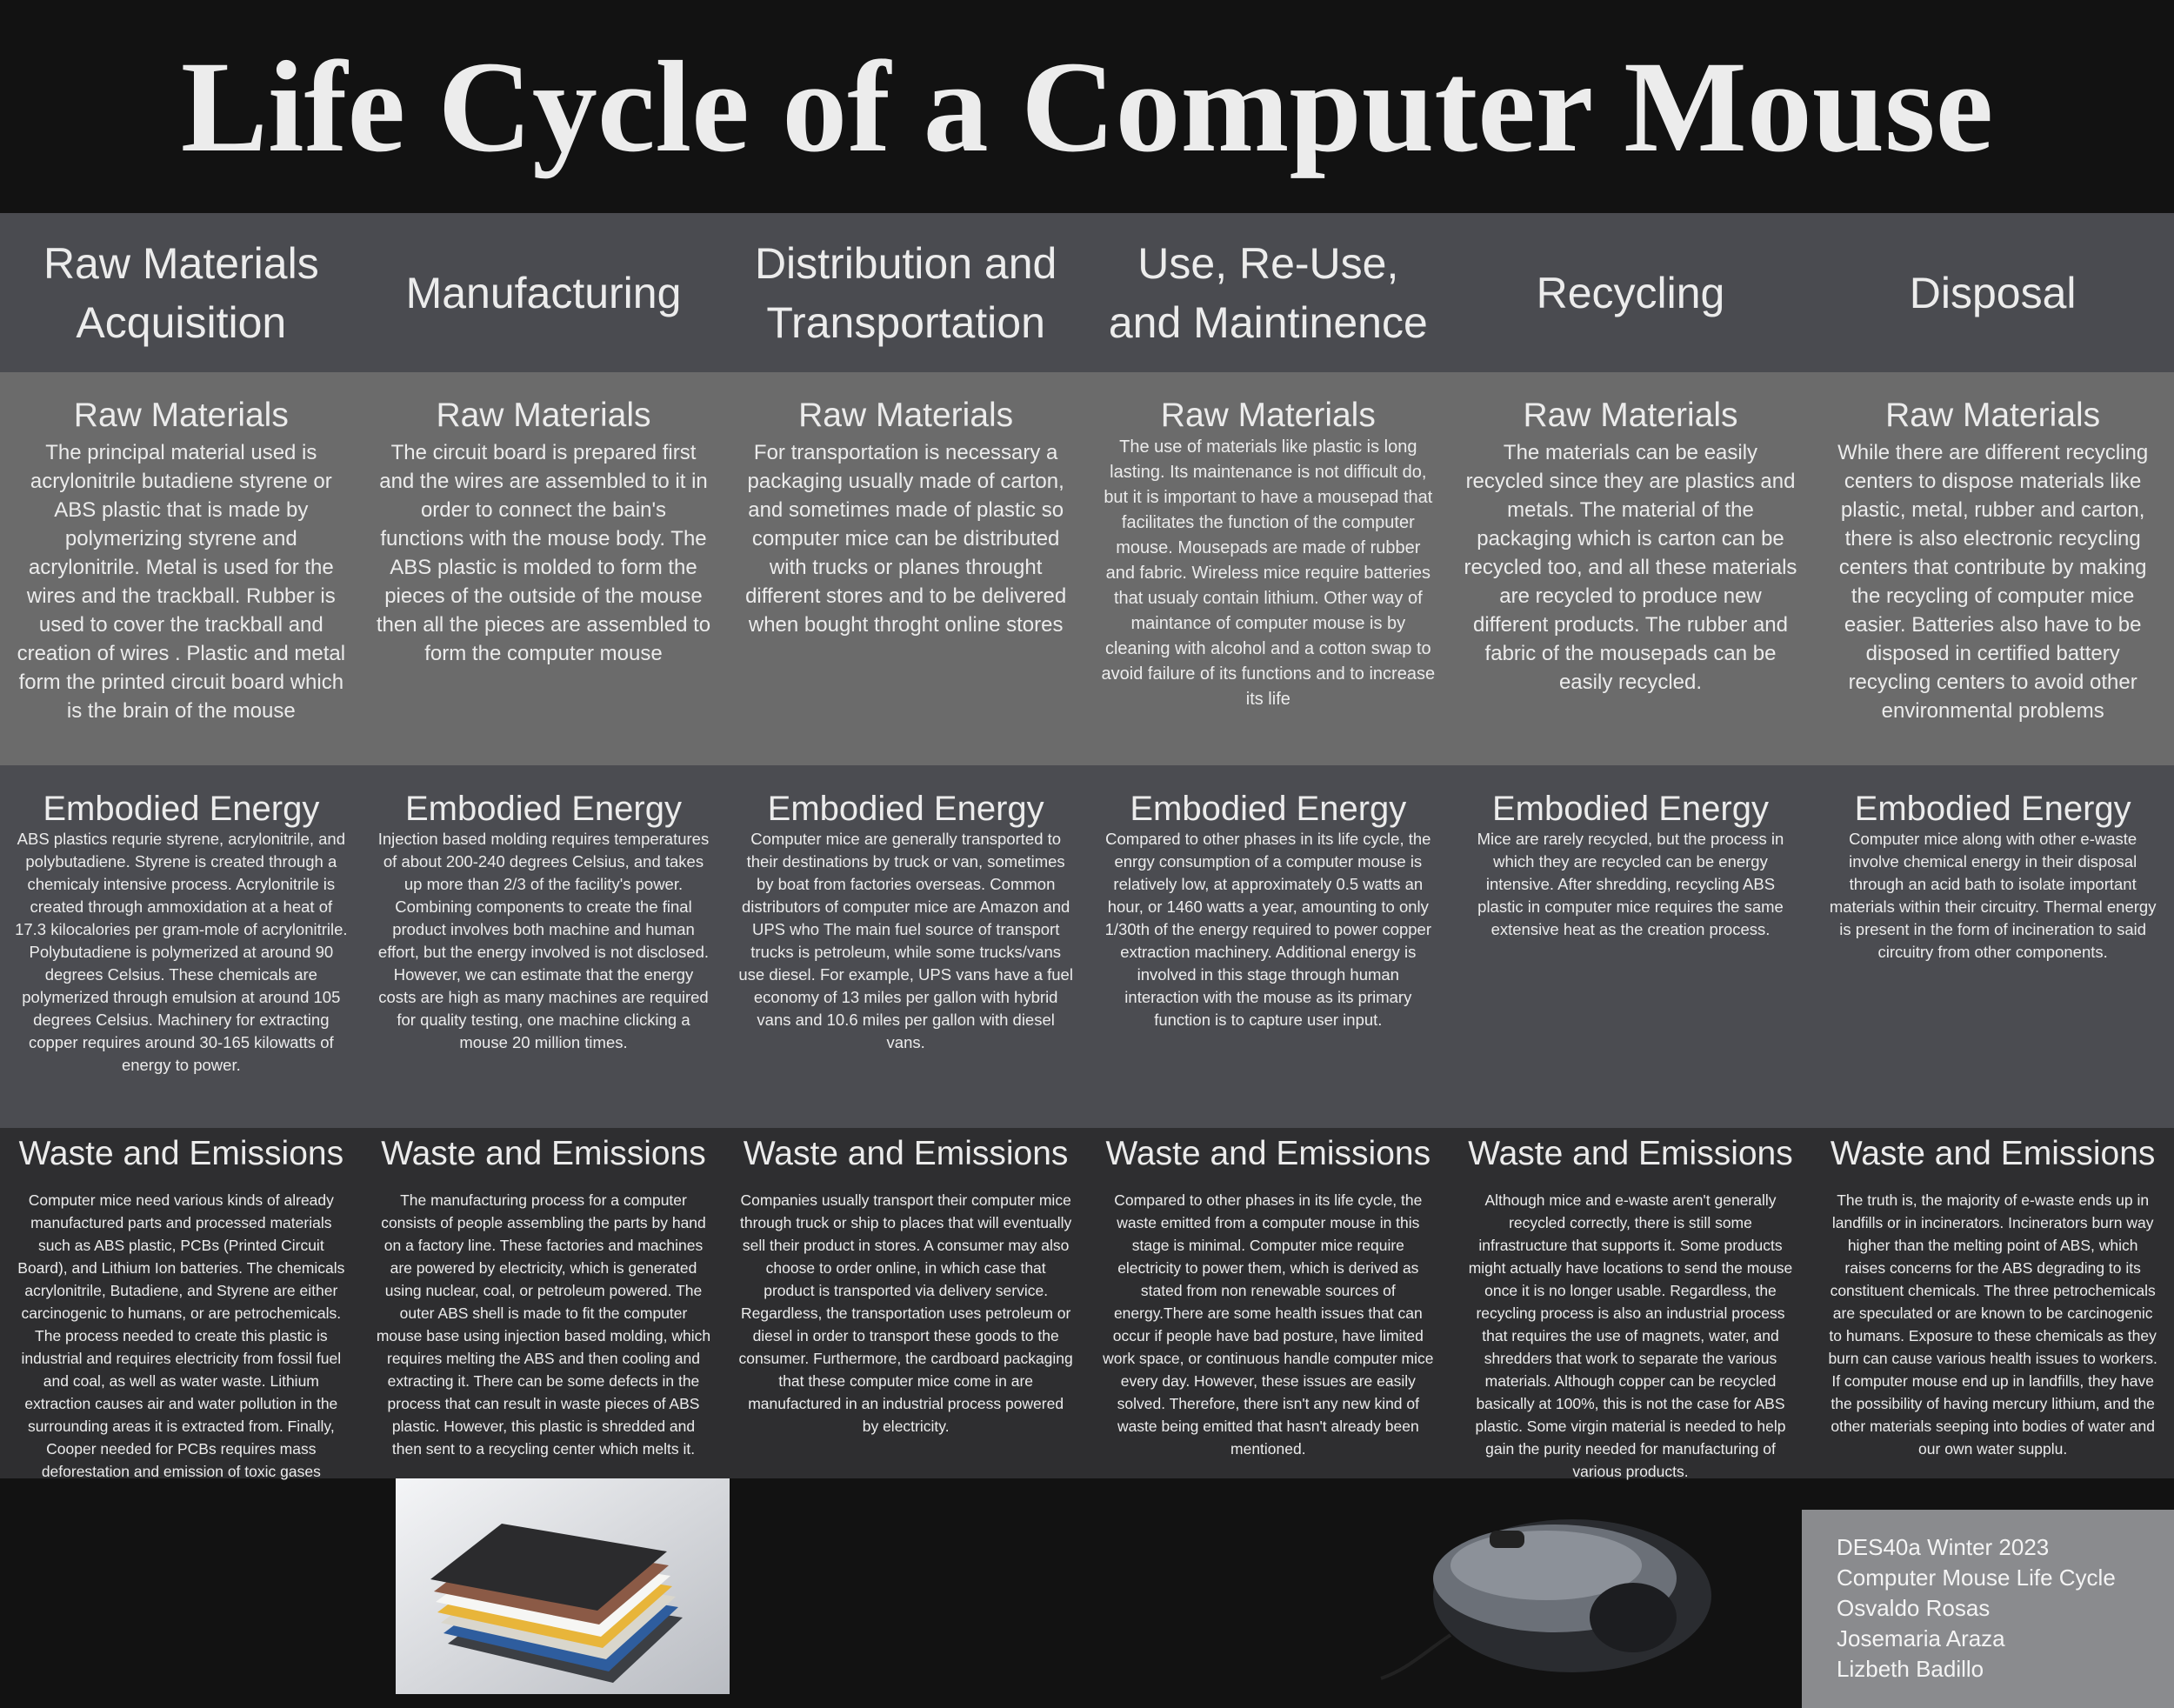  What do you see at coordinates (1268, 292) in the screenshot?
I see `phase-title: Use, Re-Use, and Maintinence` at bounding box center [1268, 292].